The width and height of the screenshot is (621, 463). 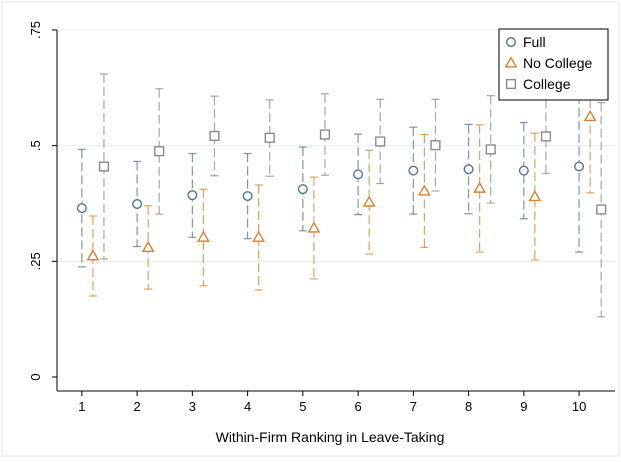 What do you see at coordinates (35, 30) in the screenshot?
I see `y-tick-label-3: .75` at bounding box center [35, 30].